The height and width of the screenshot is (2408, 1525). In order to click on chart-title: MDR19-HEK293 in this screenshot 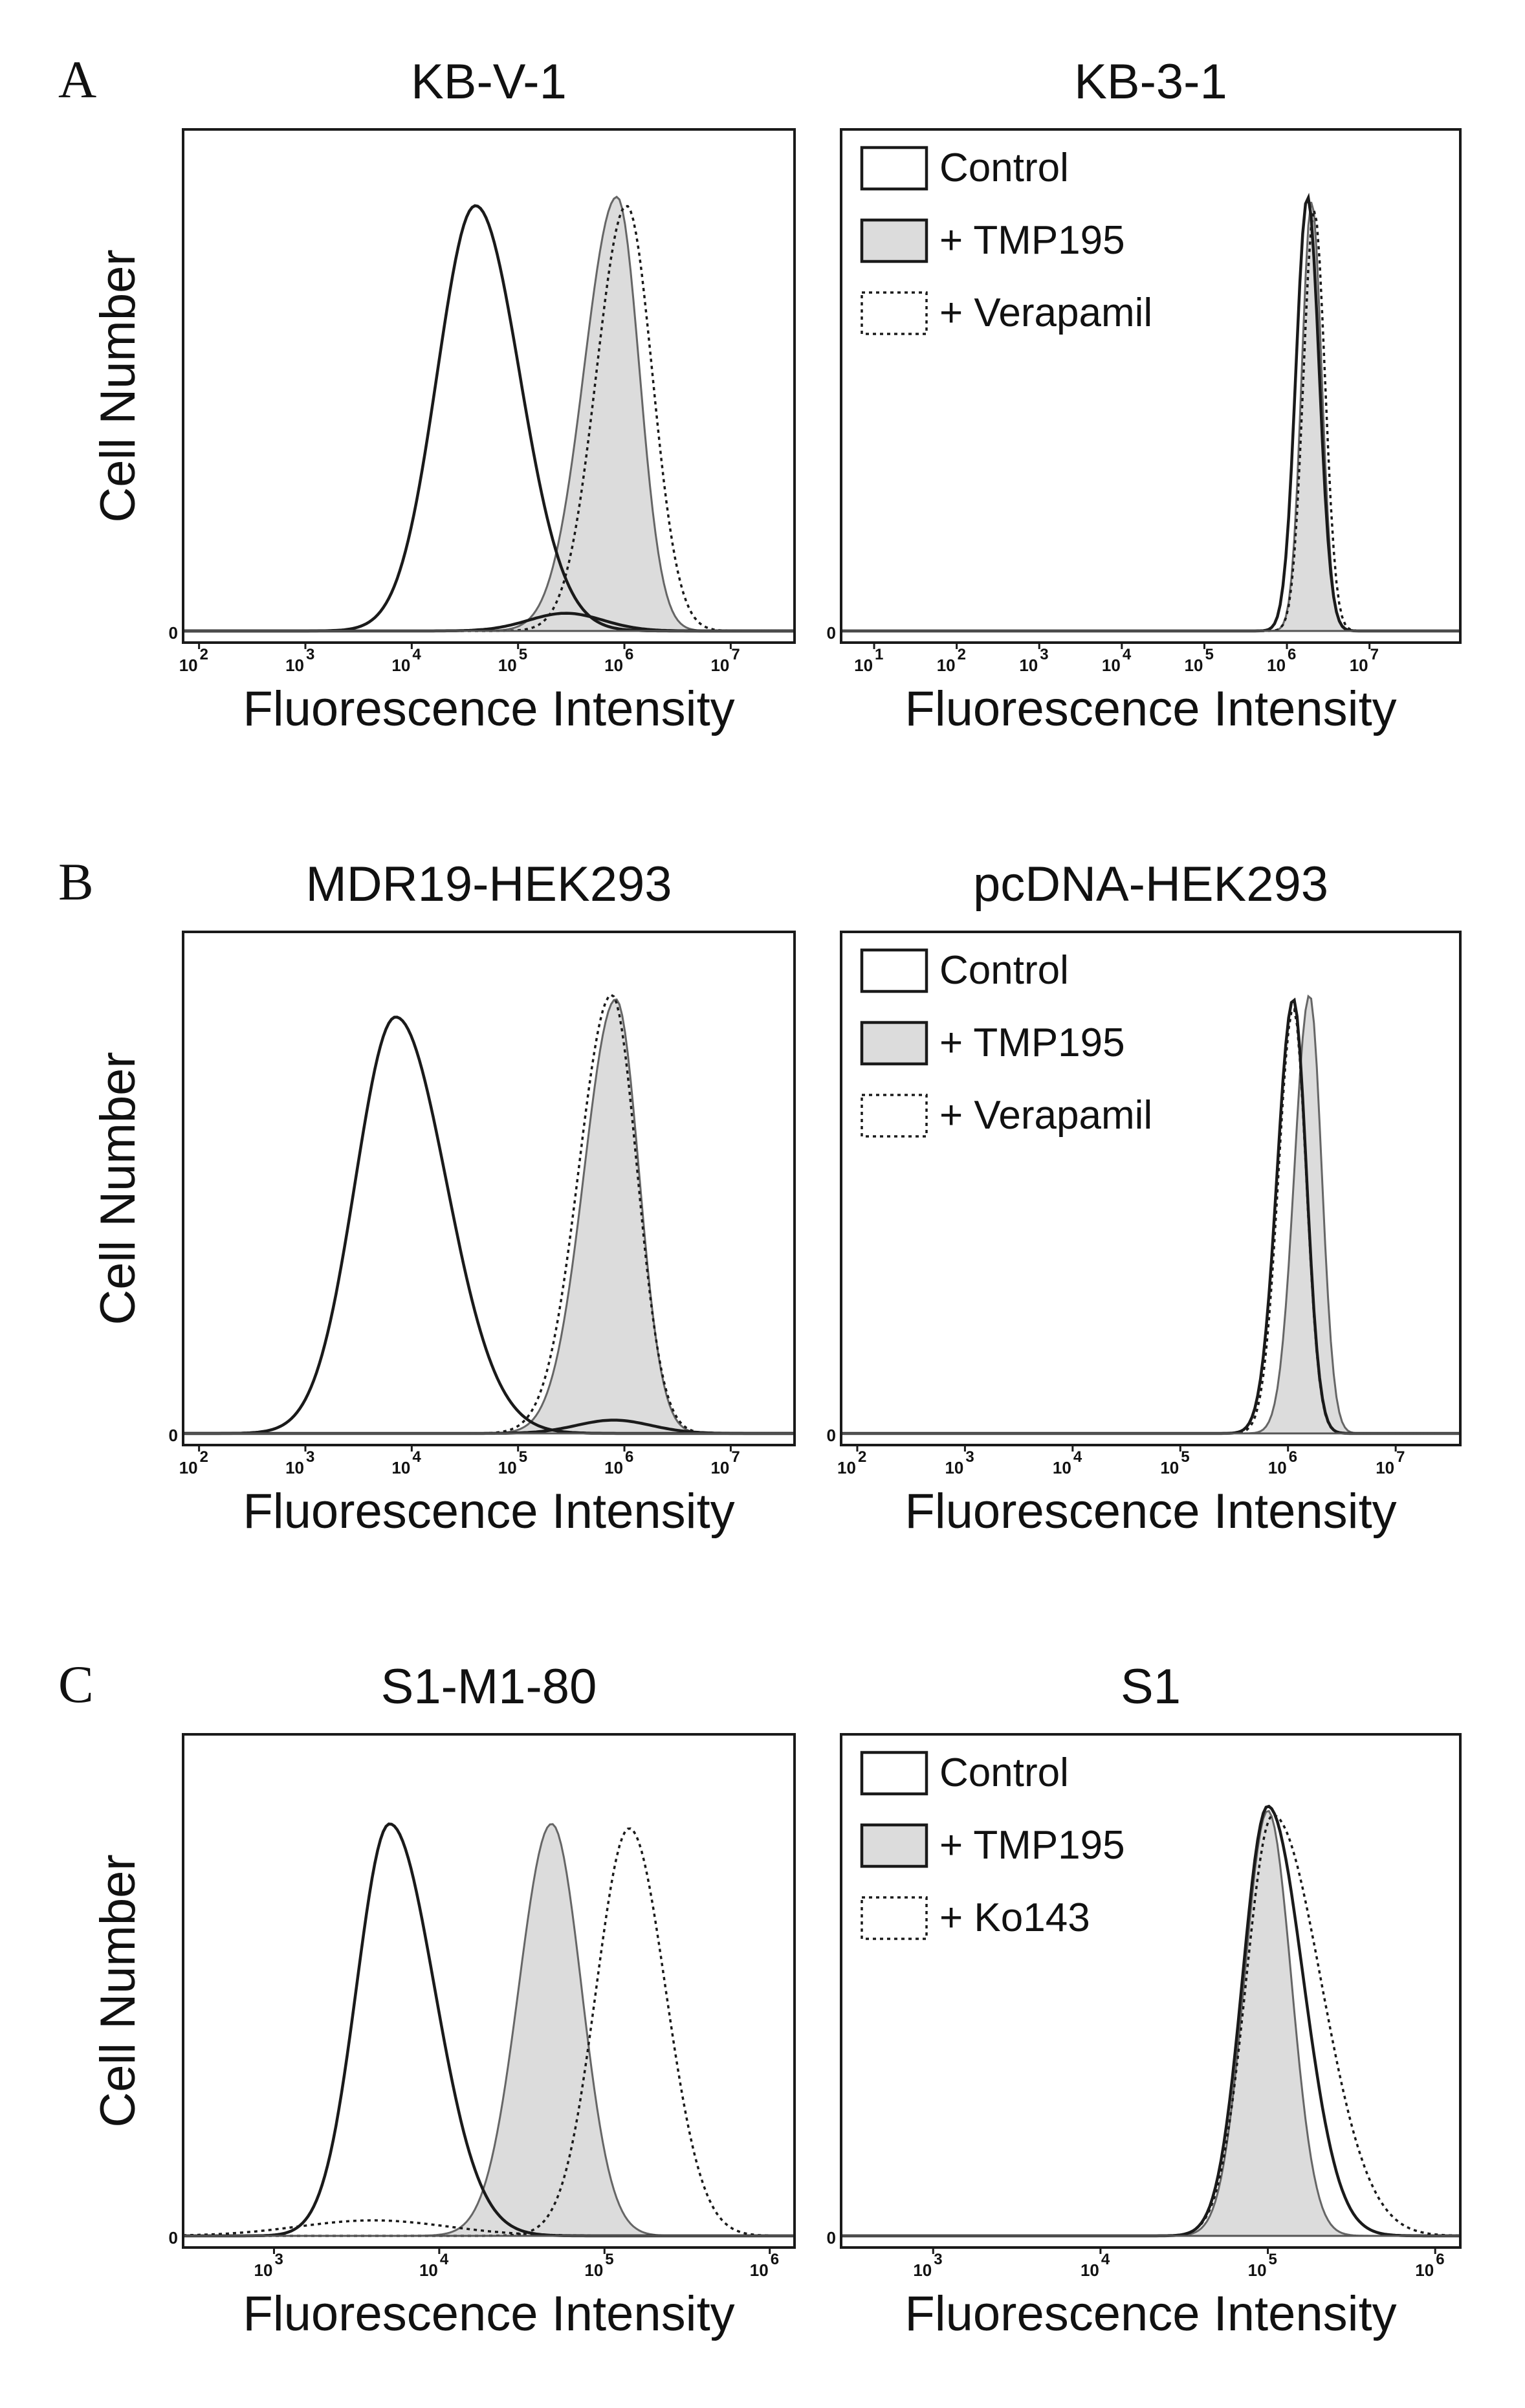, I will do `click(489, 884)`.